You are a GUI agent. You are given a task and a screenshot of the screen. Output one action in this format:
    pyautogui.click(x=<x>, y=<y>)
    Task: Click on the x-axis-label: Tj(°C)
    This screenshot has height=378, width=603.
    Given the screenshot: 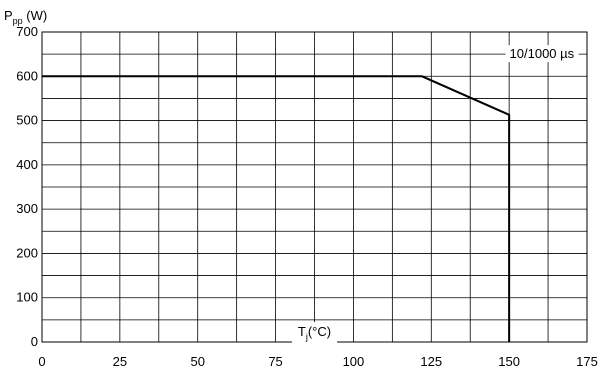 What is the action you would take?
    pyautogui.click(x=314, y=333)
    